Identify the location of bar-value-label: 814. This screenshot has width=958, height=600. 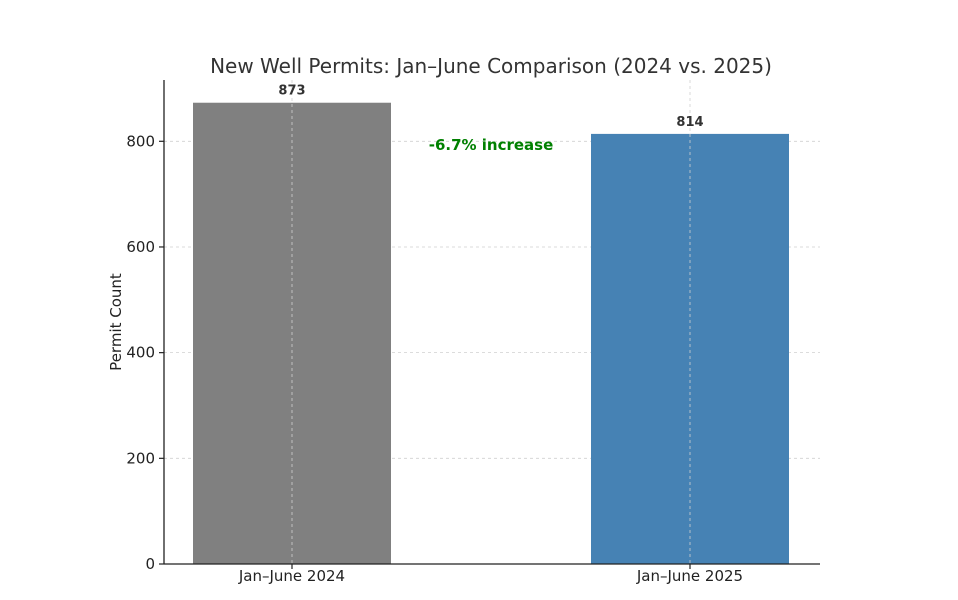
(689, 122).